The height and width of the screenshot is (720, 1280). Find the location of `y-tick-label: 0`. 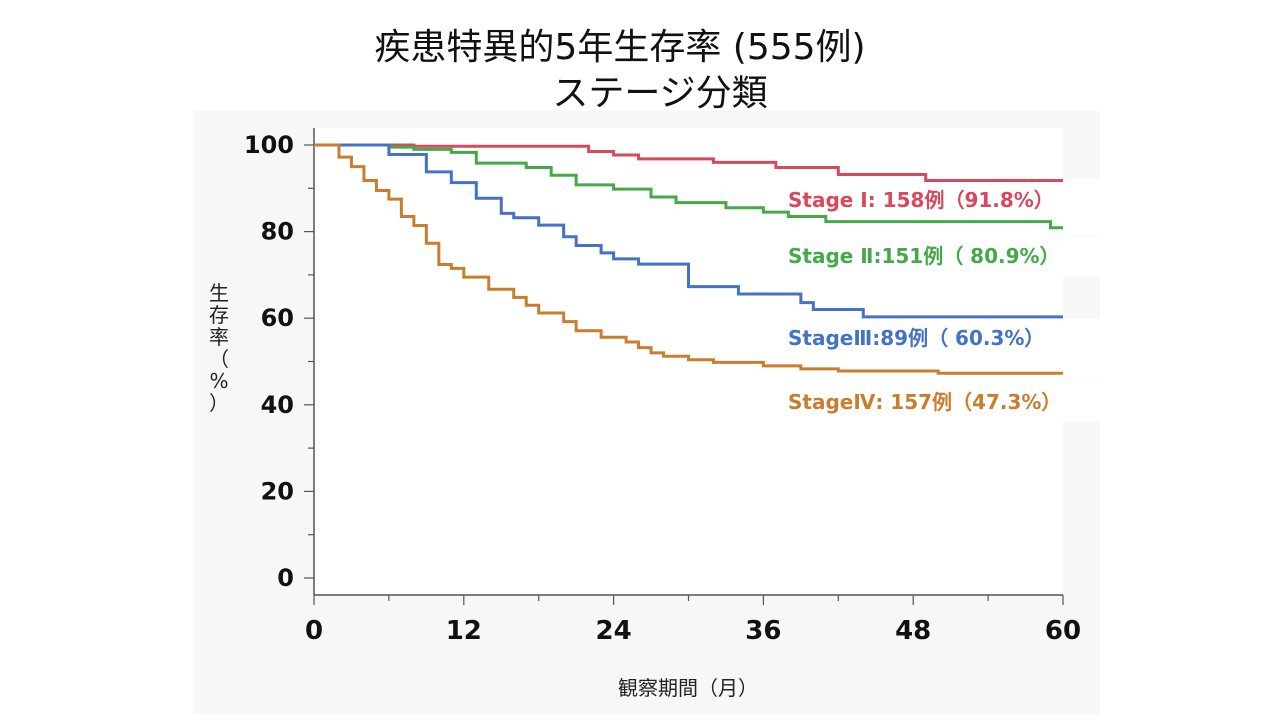

y-tick-label: 0 is located at coordinates (285, 578).